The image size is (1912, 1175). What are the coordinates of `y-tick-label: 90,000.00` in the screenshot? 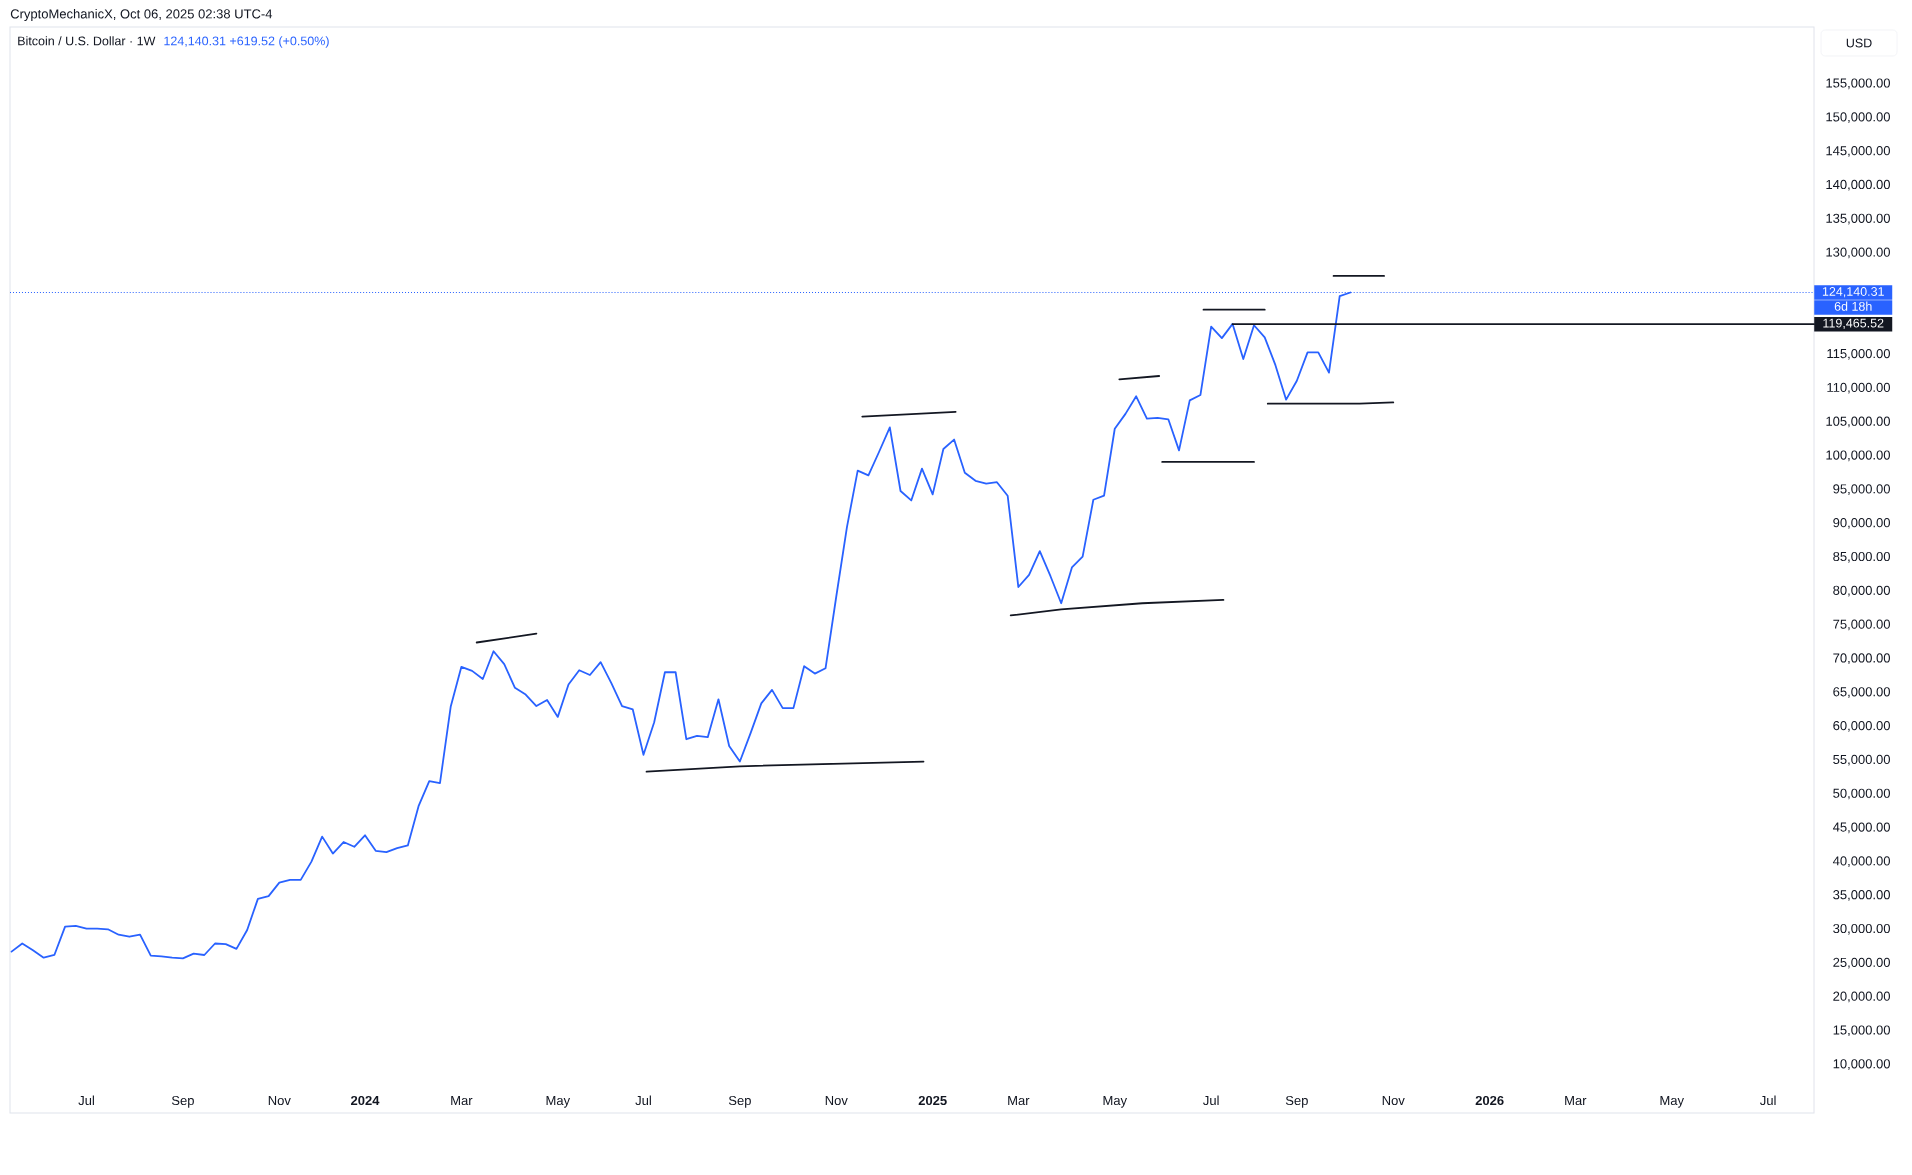 It's located at (1861, 523).